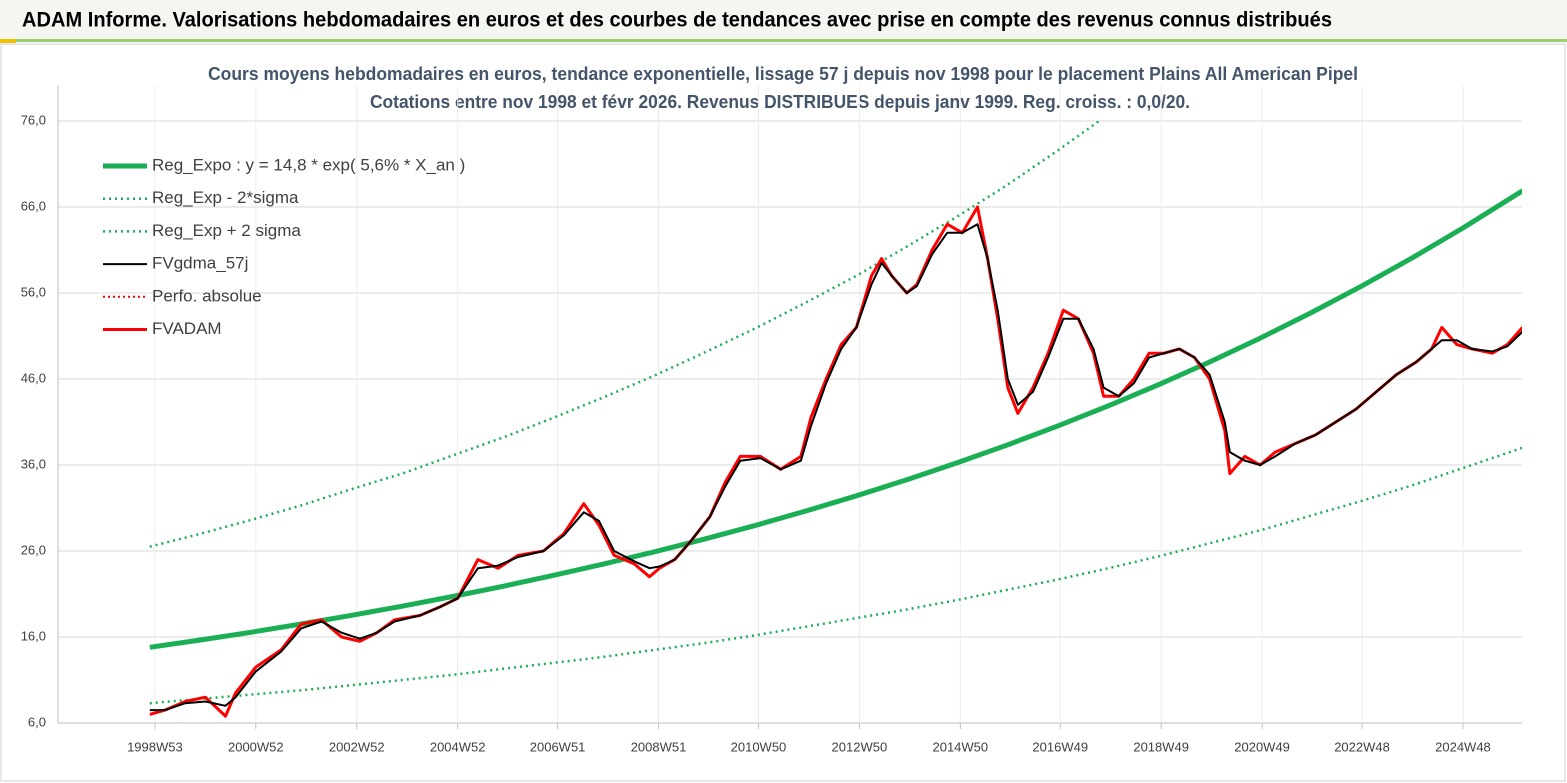 The width and height of the screenshot is (1567, 783). I want to click on y-tick-label: 66,0, so click(33, 205).